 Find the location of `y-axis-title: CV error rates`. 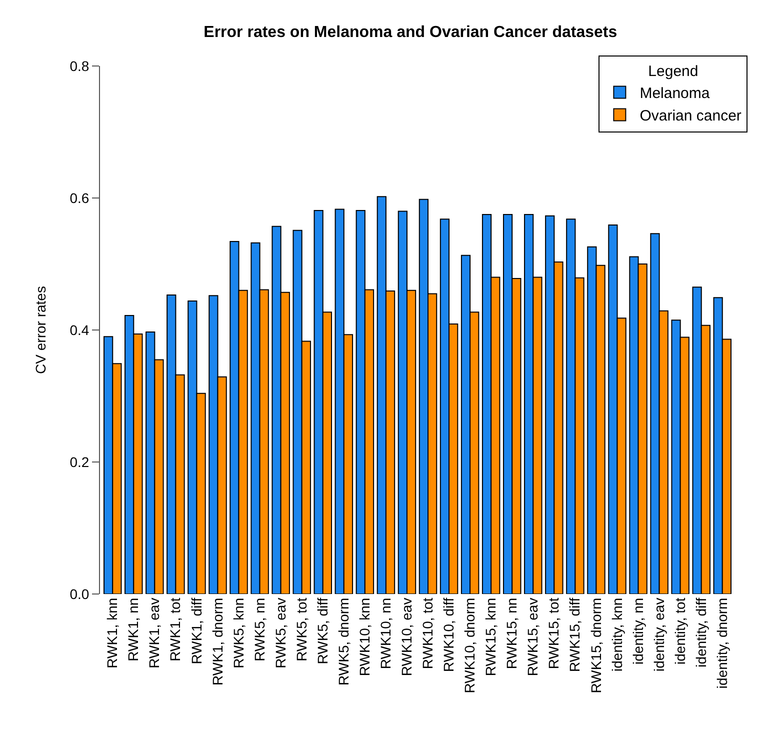

y-axis-title: CV error rates is located at coordinates (40, 330).